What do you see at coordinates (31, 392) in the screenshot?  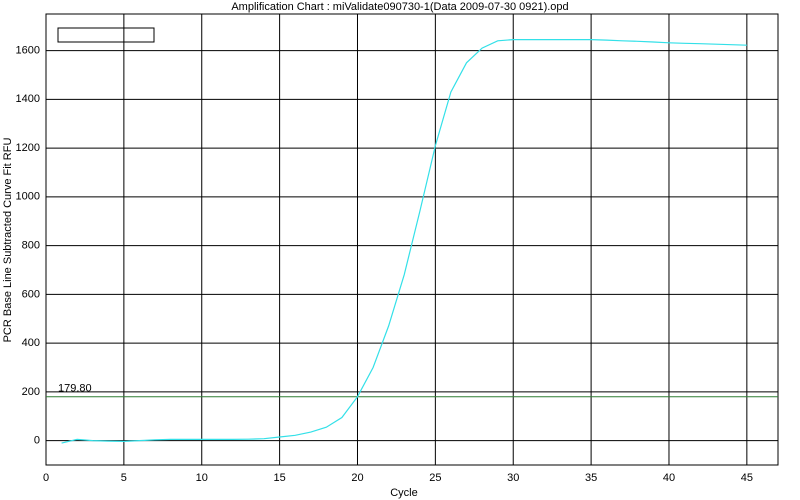 I see `y-tick-label: 200` at bounding box center [31, 392].